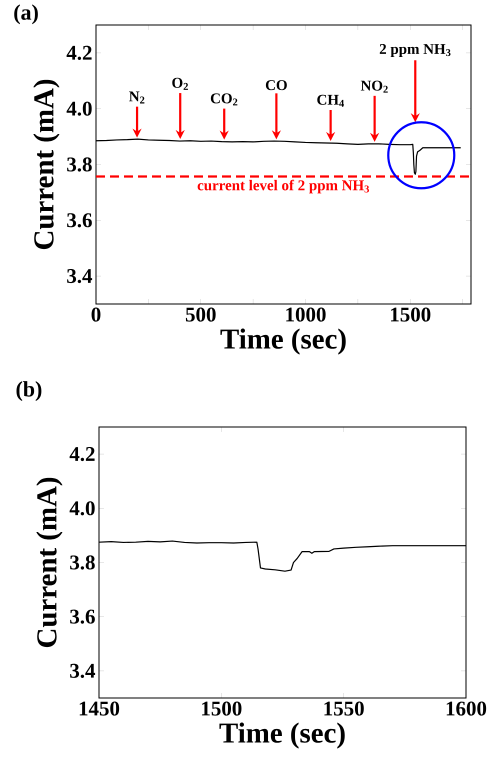 This screenshot has width=494, height=767. What do you see at coordinates (26, 14) in the screenshot?
I see `chart-title: (a)` at bounding box center [26, 14].